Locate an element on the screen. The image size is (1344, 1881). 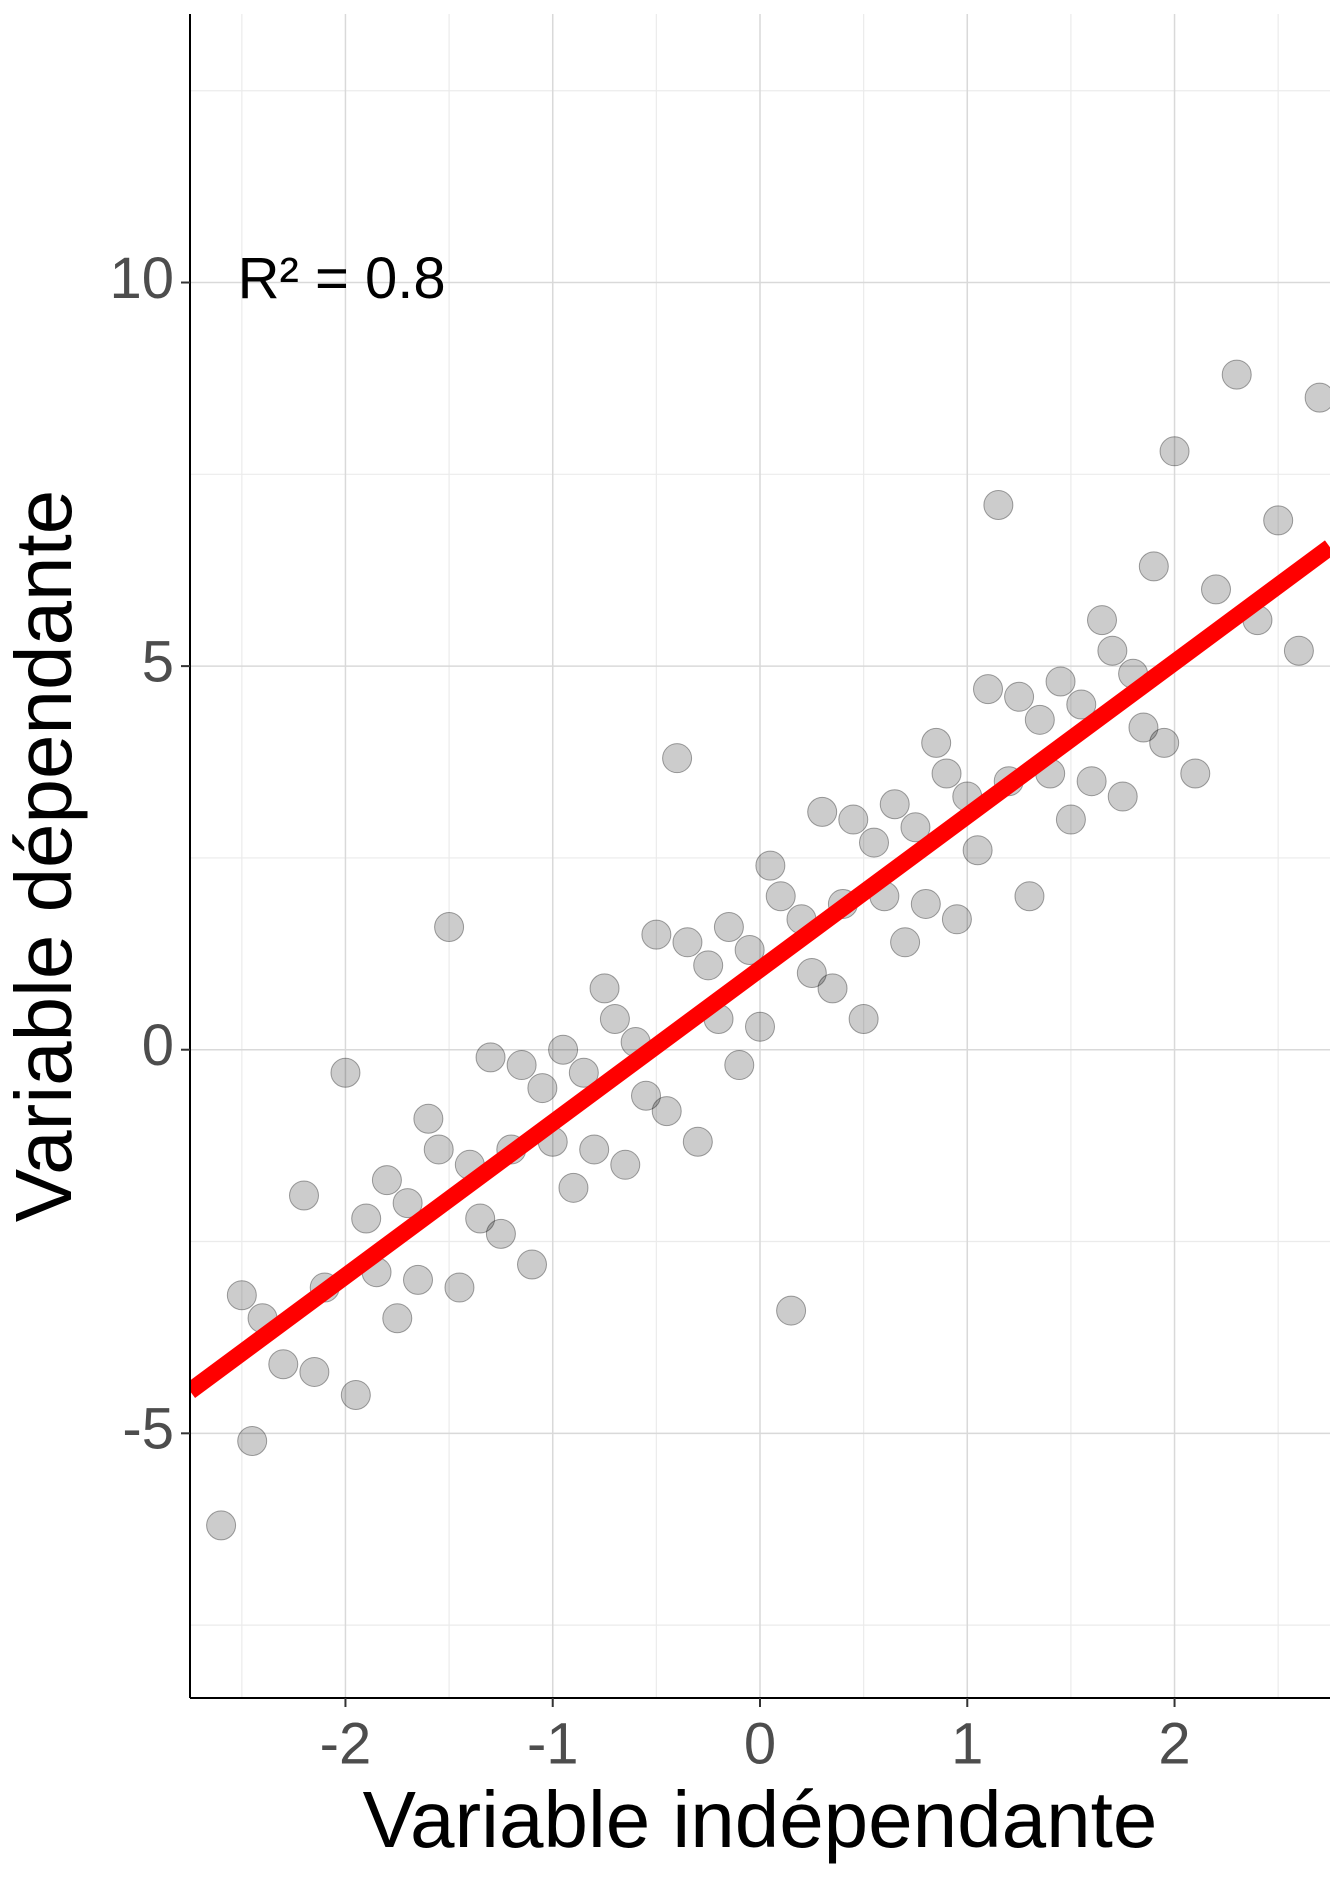
x-tick-label: -2 is located at coordinates (346, 1743).